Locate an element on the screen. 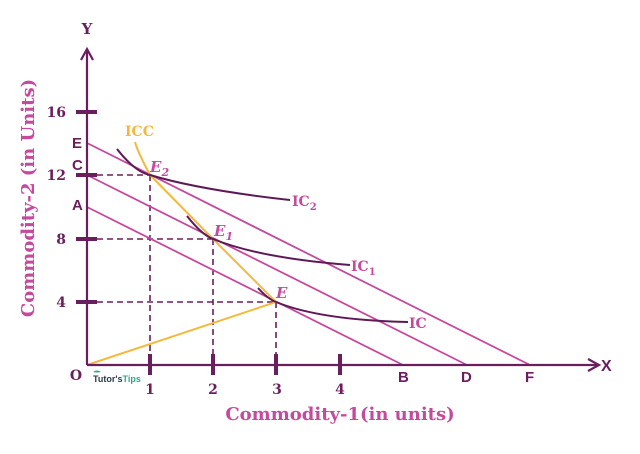 Image resolution: width=640 pixels, height=454 pixels. intercept-d: D is located at coordinates (466, 377).